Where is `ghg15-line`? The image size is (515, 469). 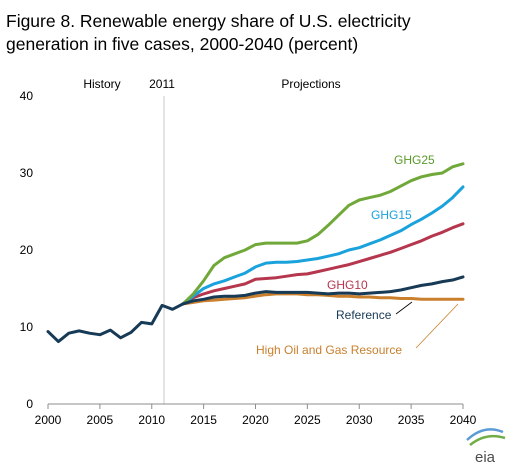
ghg15-line is located at coordinates (323, 245).